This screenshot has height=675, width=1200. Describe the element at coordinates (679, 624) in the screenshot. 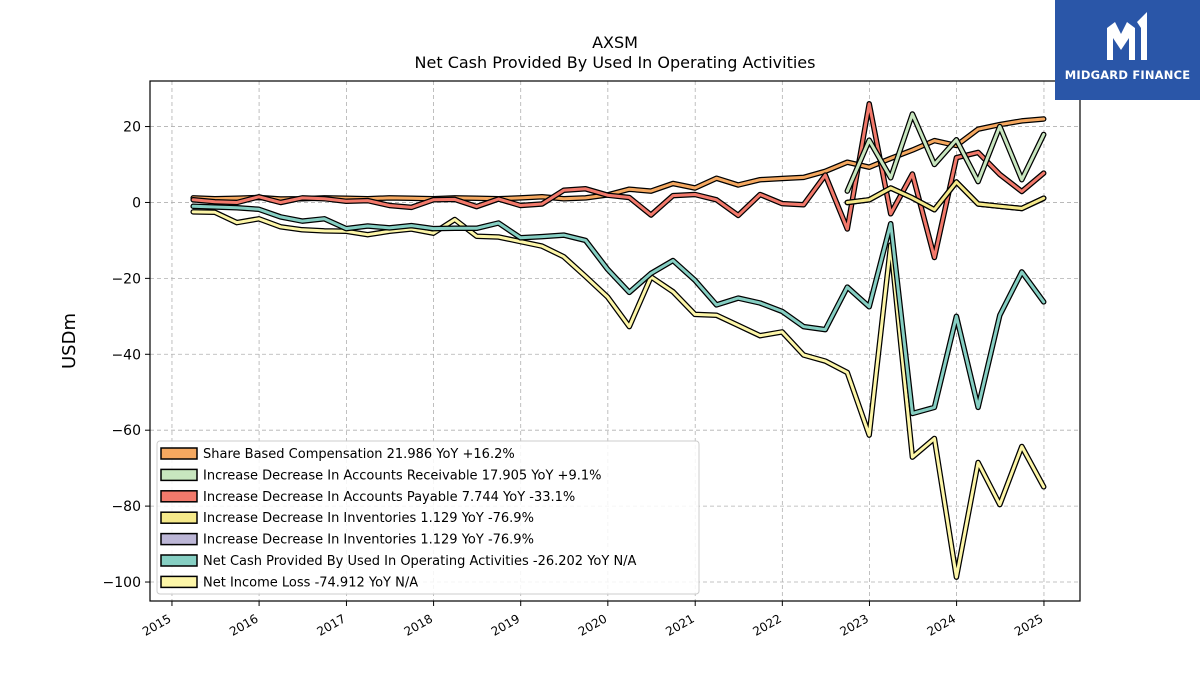

I see `x-tick-label: 2021` at that location.